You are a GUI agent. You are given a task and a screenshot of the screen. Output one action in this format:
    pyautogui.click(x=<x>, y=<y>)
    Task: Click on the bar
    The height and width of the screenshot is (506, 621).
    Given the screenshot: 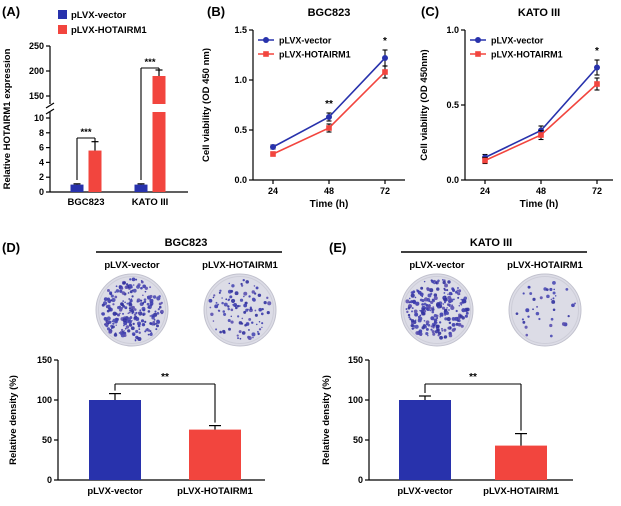 What is the action you would take?
    pyautogui.click(x=115, y=440)
    